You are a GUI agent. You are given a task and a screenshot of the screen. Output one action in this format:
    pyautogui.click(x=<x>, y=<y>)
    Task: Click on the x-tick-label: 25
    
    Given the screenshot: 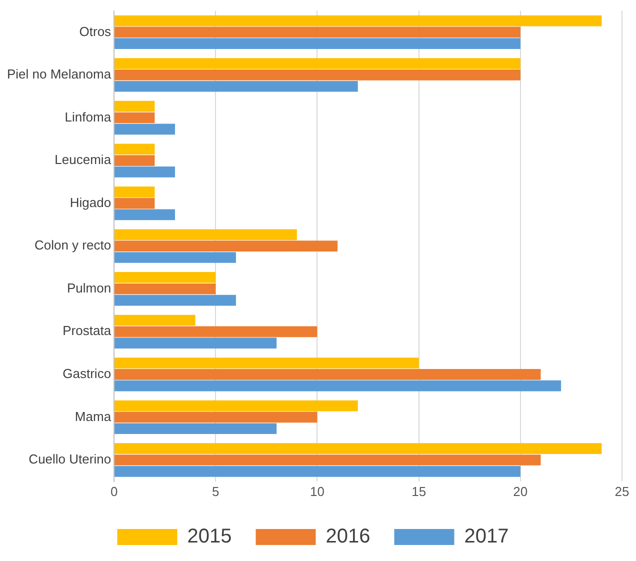 What is the action you would take?
    pyautogui.click(x=622, y=491)
    